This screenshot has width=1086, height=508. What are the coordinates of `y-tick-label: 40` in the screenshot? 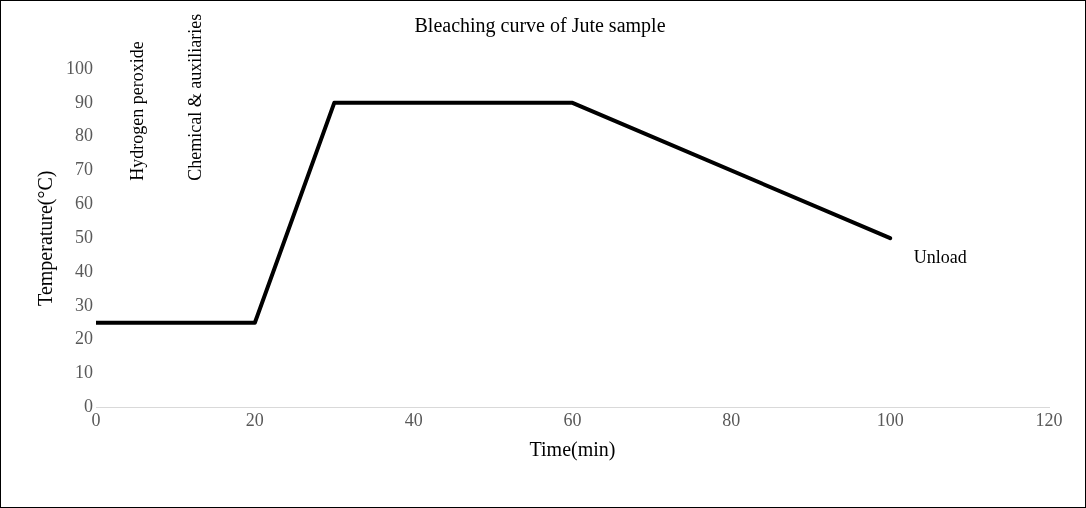 It's located at (84, 270).